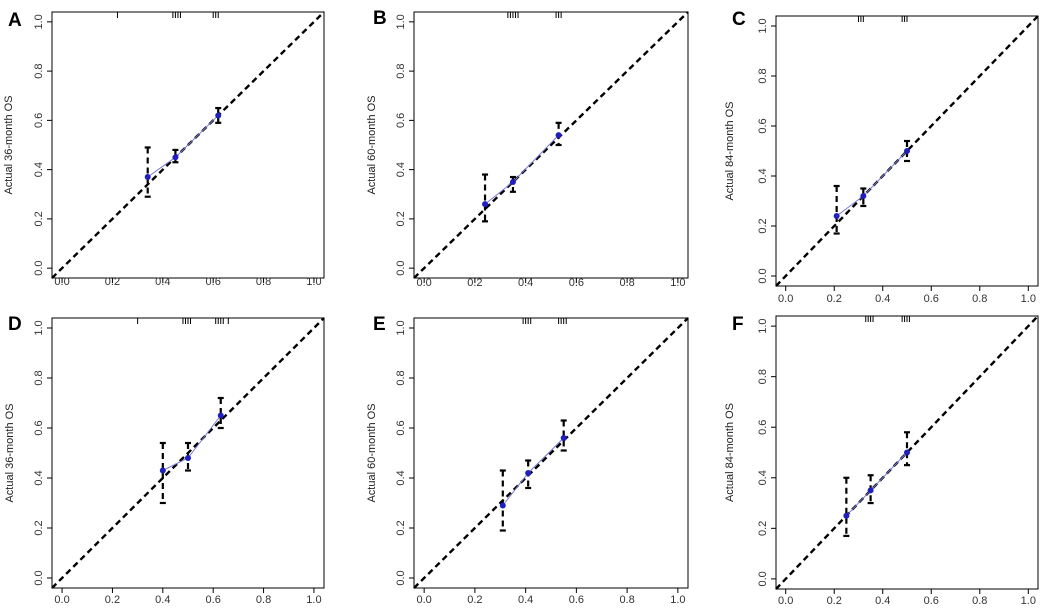  I want to click on panel-letter: A, so click(15, 20).